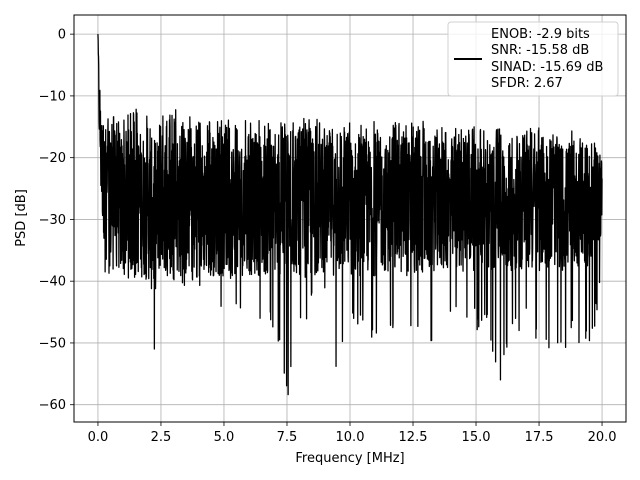 This screenshot has width=640, height=480. What do you see at coordinates (350, 437) in the screenshot?
I see `x-tick-label: 10.0` at bounding box center [350, 437].